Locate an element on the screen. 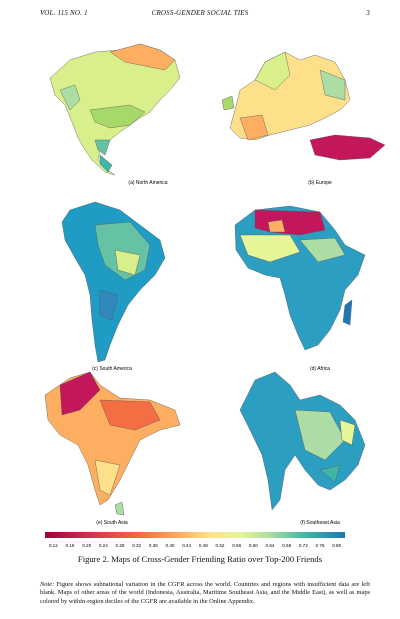 The height and width of the screenshot is (619, 400). colorbar-tick-label: 0.60 is located at coordinates (253, 545).